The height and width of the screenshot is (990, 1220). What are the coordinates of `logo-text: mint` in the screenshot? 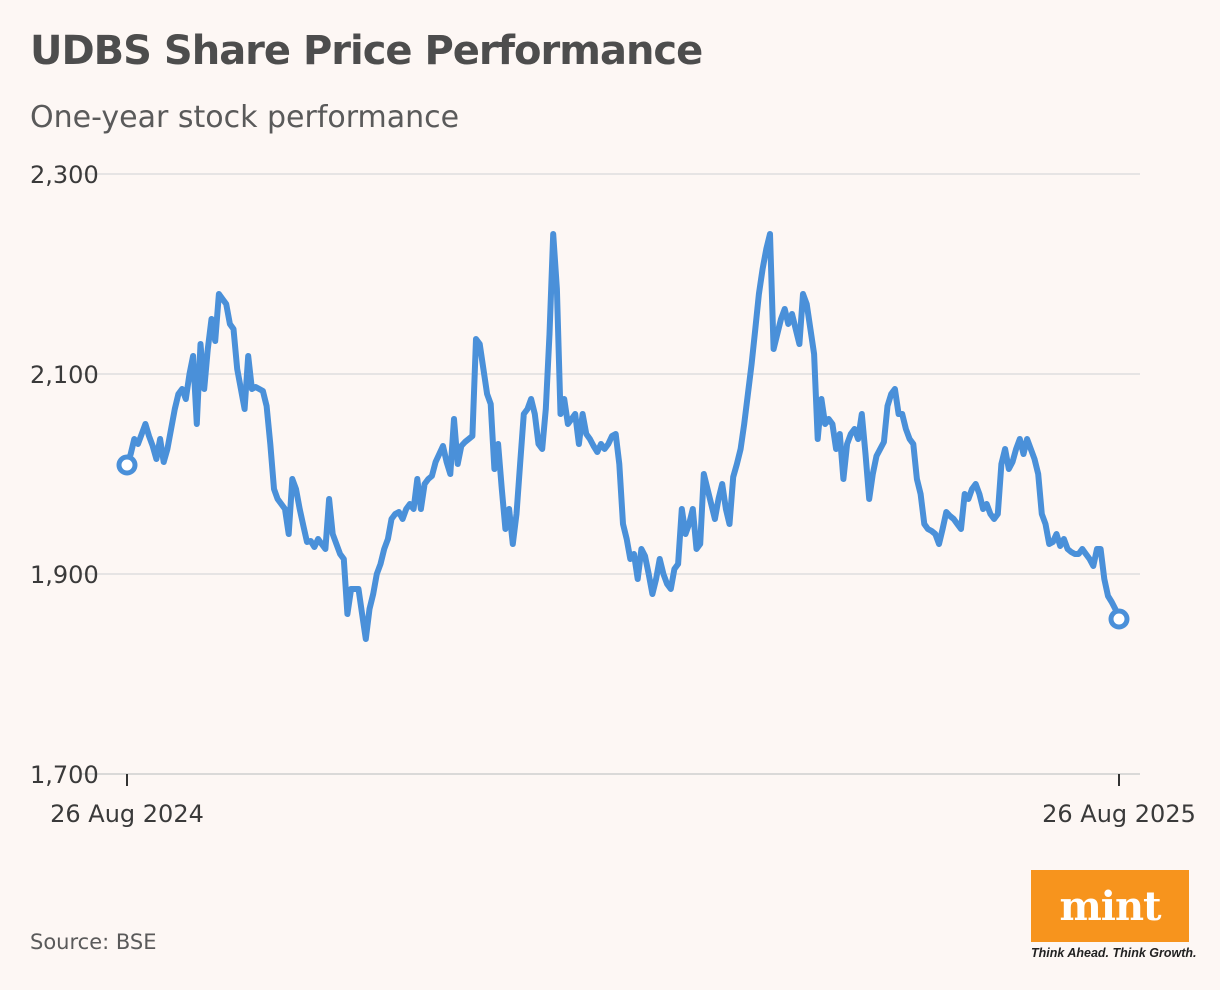 It's located at (1110, 906).